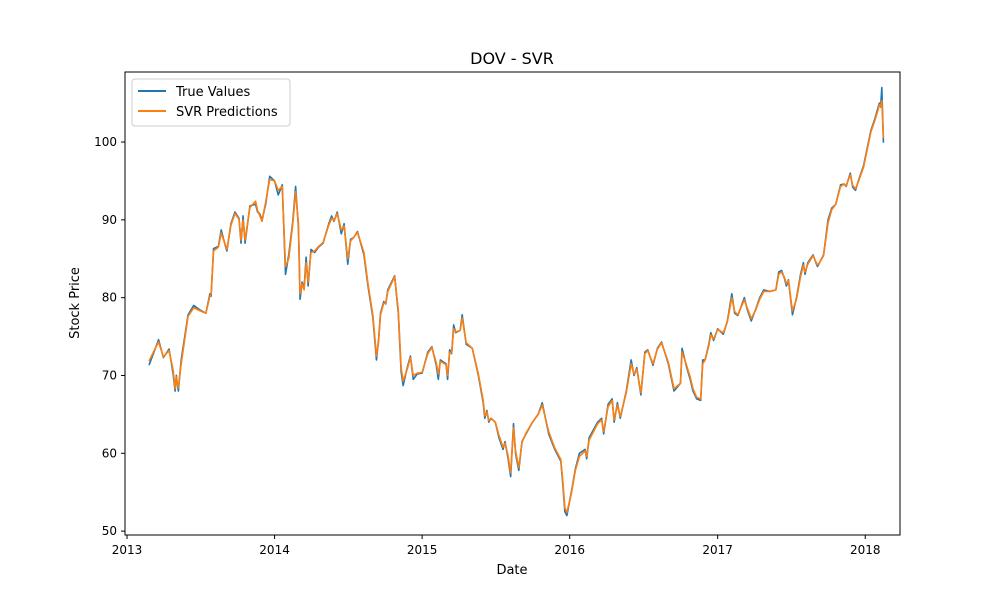 This screenshot has height=604, width=1000. I want to click on y-tick-label: 80, so click(109, 298).